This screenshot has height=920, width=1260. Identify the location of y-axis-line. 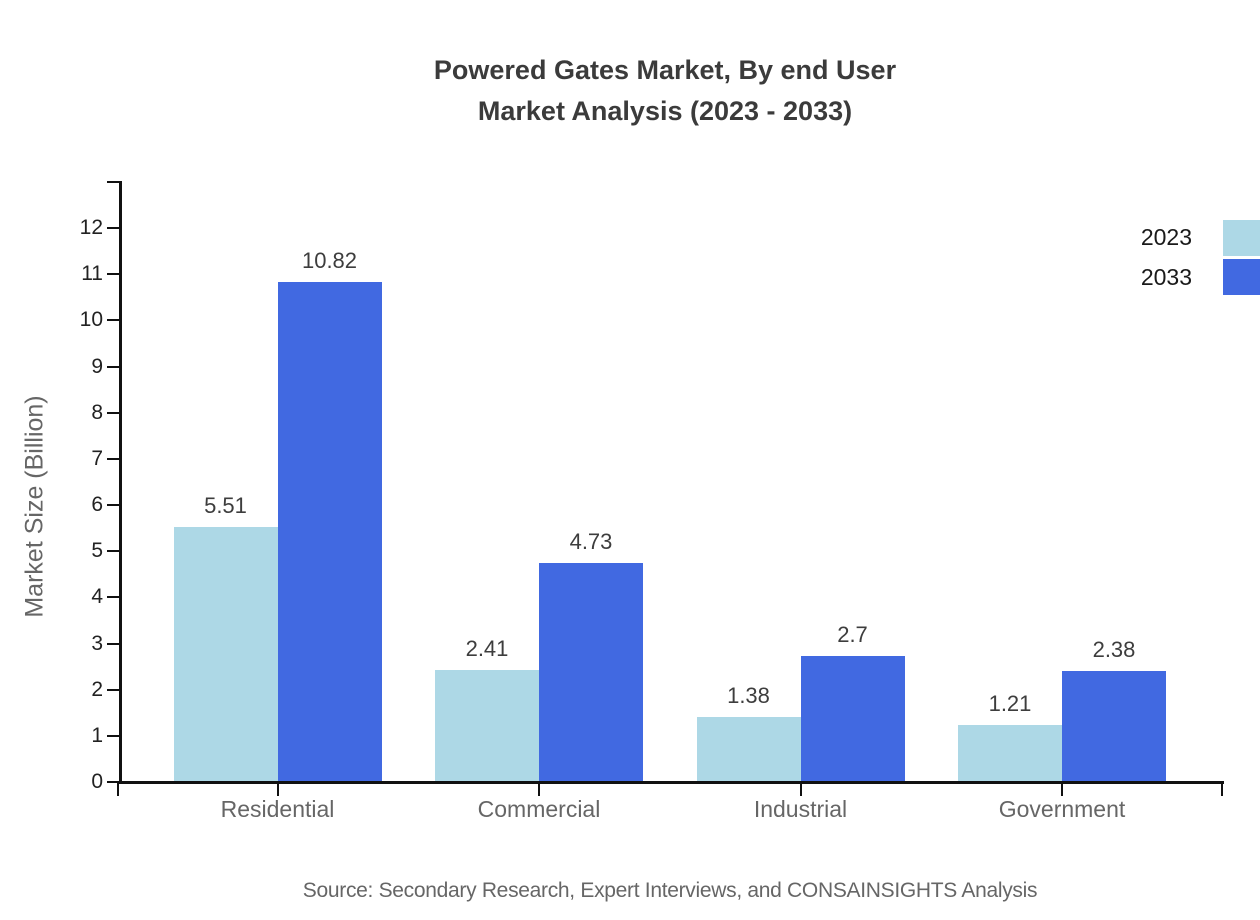
(120, 482).